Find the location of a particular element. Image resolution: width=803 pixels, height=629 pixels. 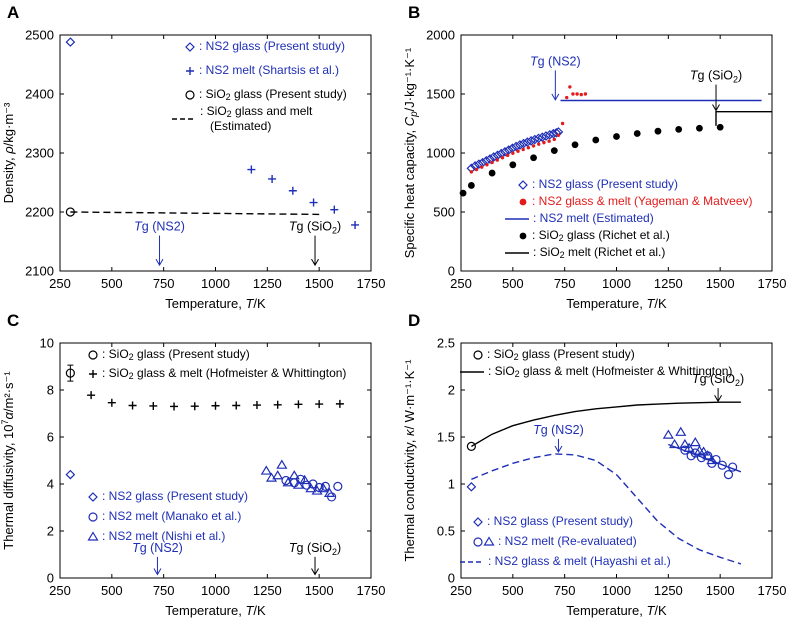

y-tick-label: 1000 is located at coordinates (440, 153).